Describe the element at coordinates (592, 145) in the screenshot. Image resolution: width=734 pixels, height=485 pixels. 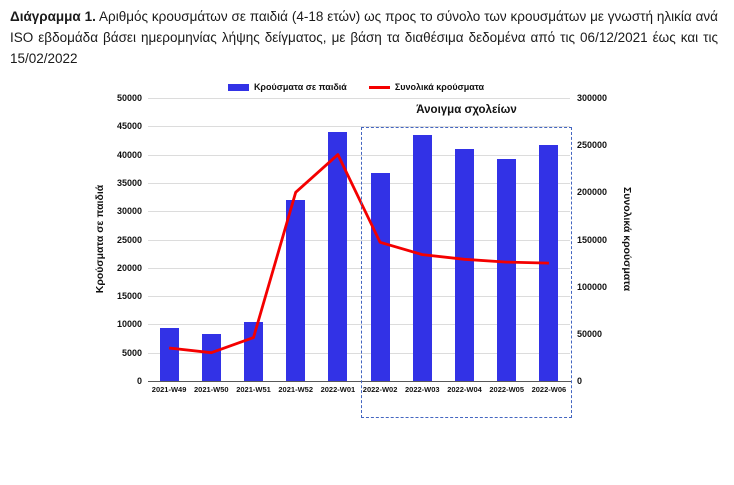
I see `y-right-tick-label: 250000` at that location.